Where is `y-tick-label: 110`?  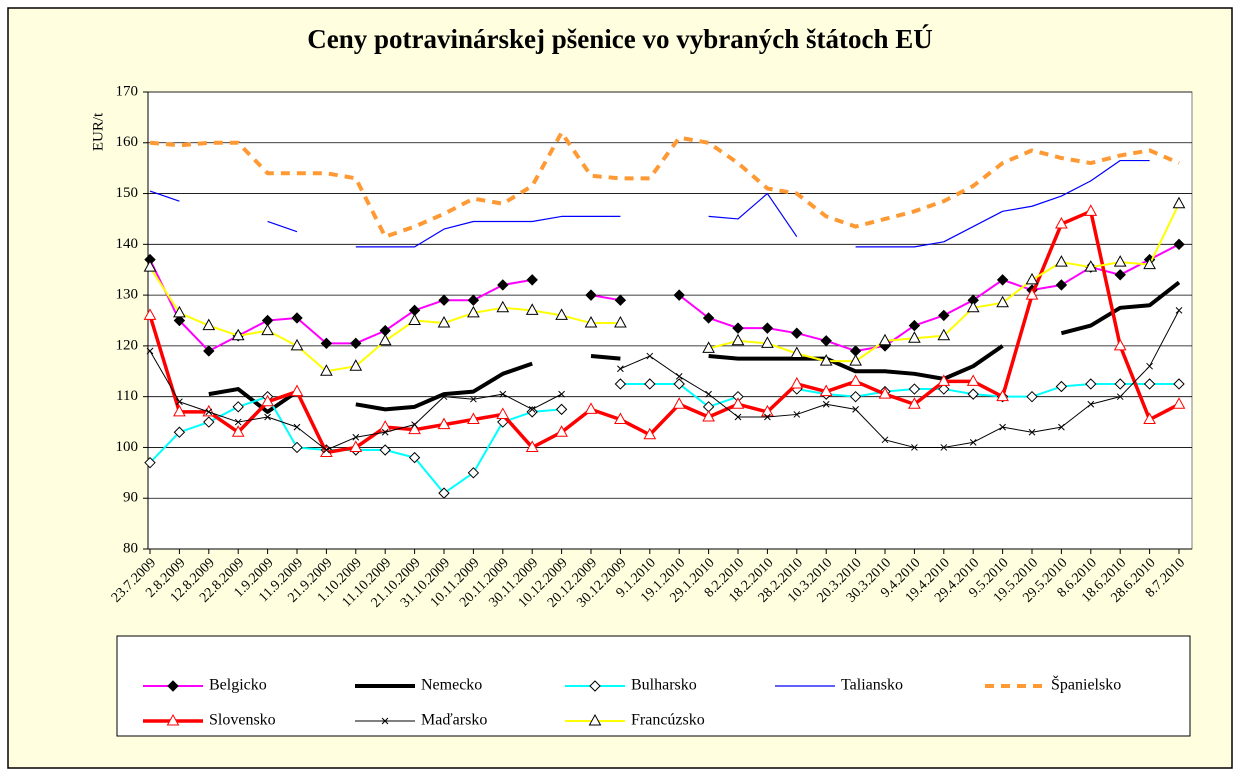 y-tick-label: 110 is located at coordinates (127, 396).